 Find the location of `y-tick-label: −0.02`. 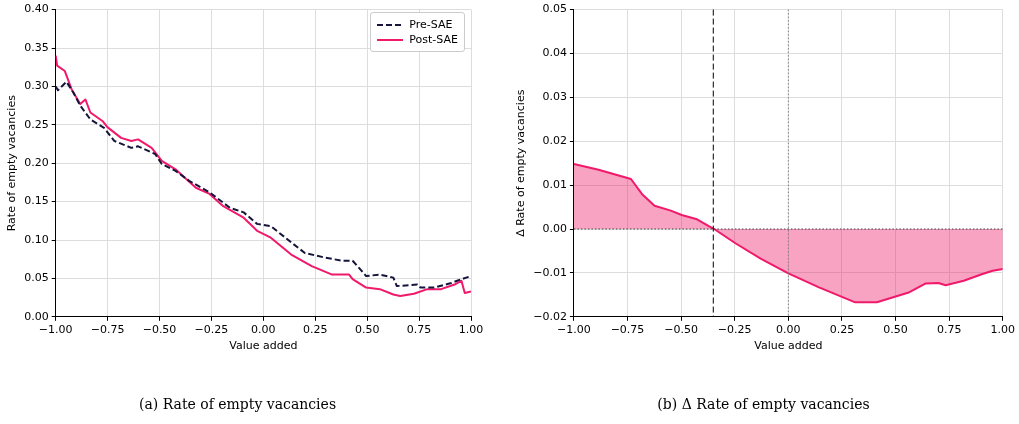

y-tick-label: −0.02 is located at coordinates (550, 316).